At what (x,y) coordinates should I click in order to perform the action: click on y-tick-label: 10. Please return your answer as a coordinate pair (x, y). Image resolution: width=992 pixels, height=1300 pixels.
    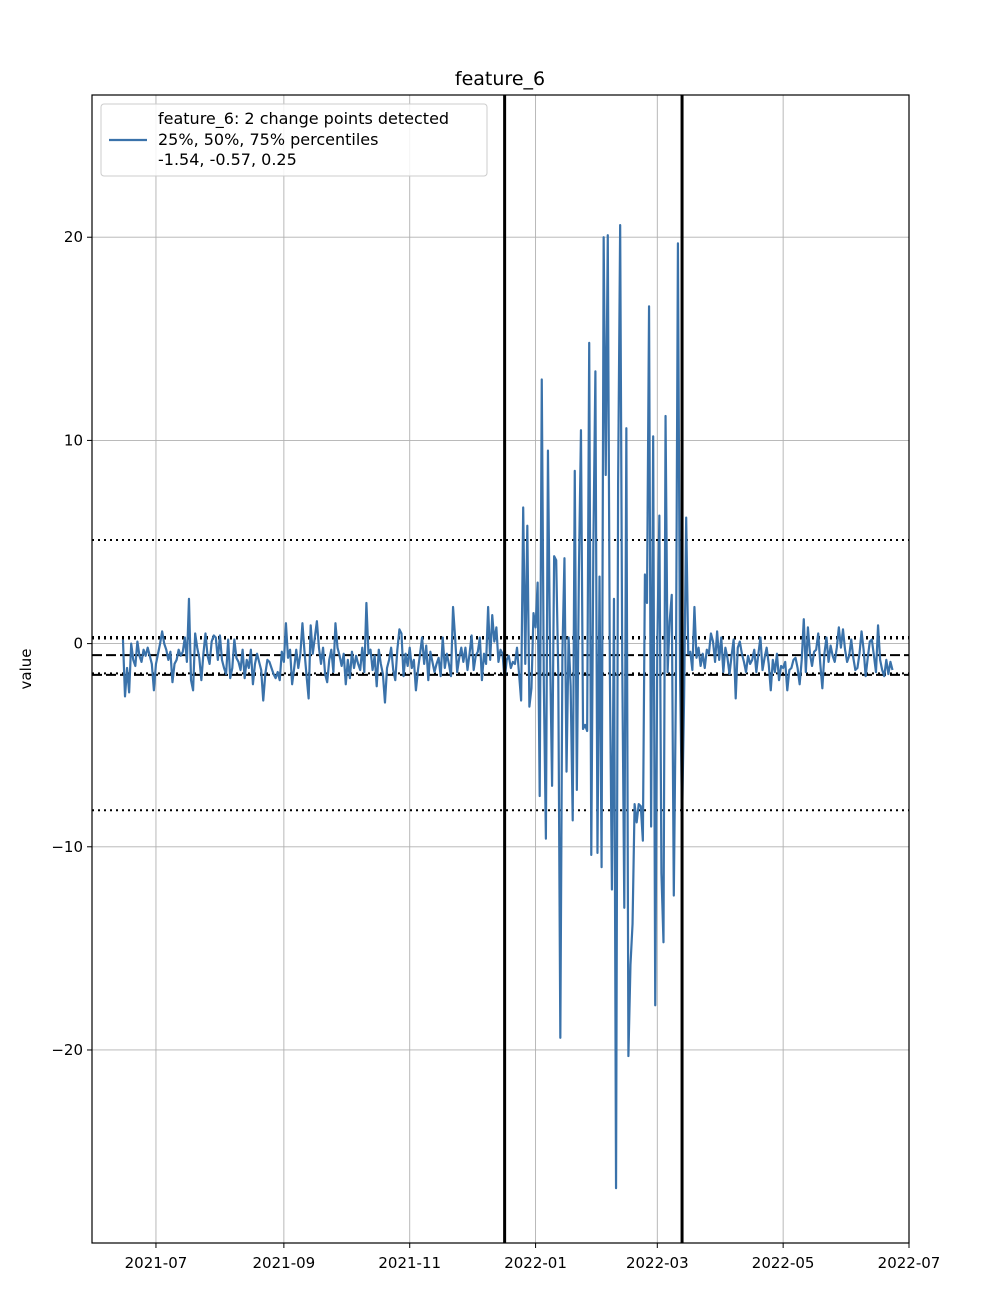
    Looking at the image, I should click on (73, 440).